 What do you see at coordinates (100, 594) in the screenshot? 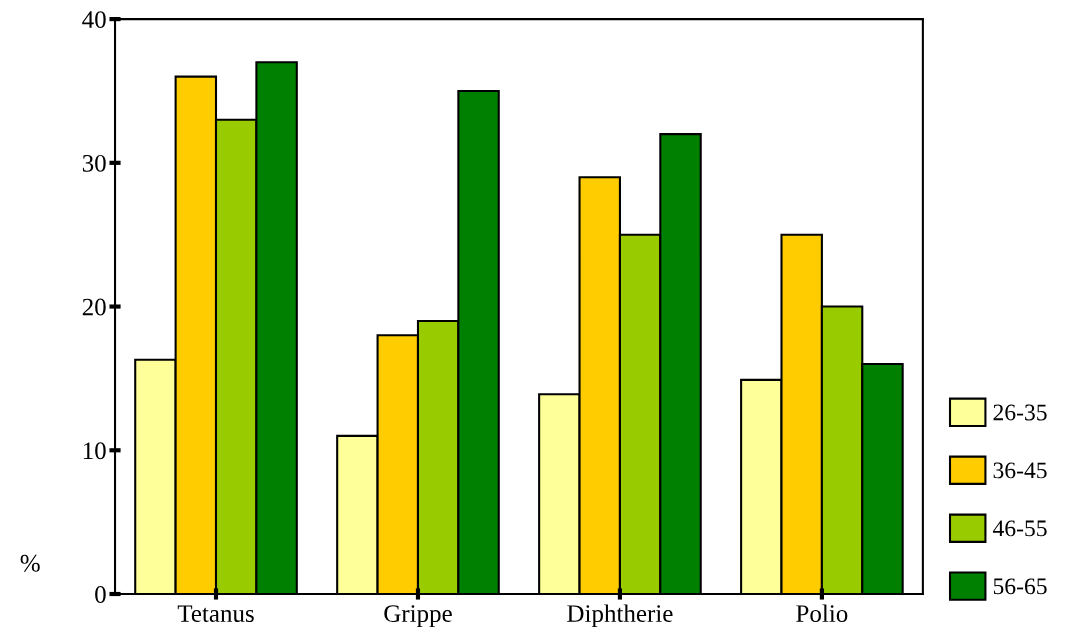
I see `y-tick-label: 0` at bounding box center [100, 594].